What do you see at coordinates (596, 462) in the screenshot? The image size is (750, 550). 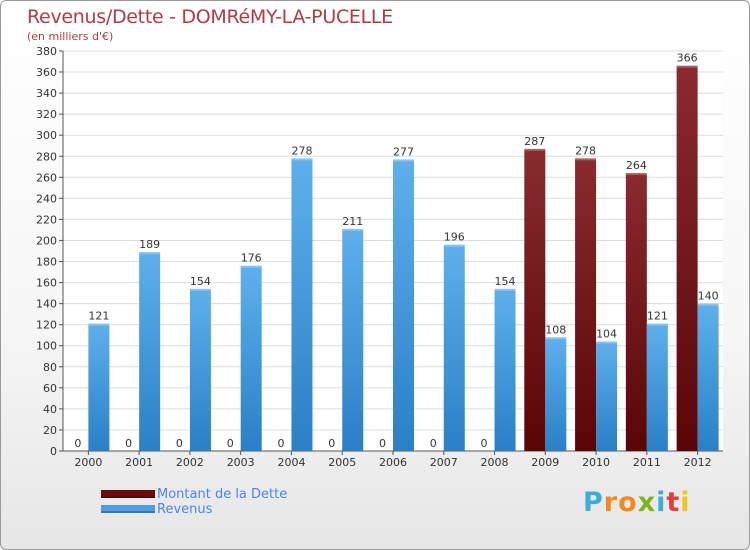 I see `x-tick-label: 2010` at bounding box center [596, 462].